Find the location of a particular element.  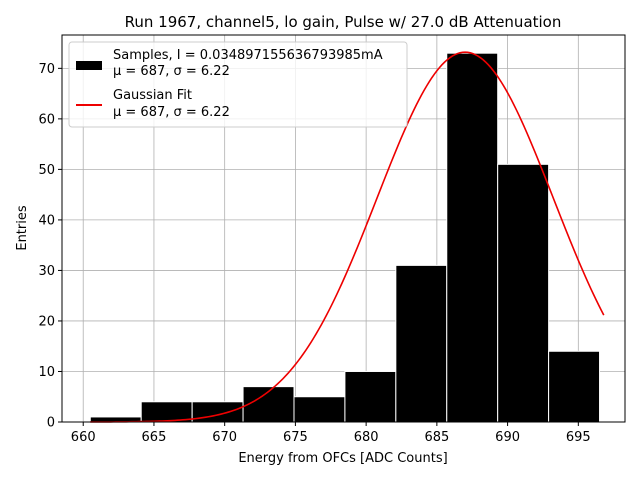

x-tick-label: 685 is located at coordinates (436, 437).